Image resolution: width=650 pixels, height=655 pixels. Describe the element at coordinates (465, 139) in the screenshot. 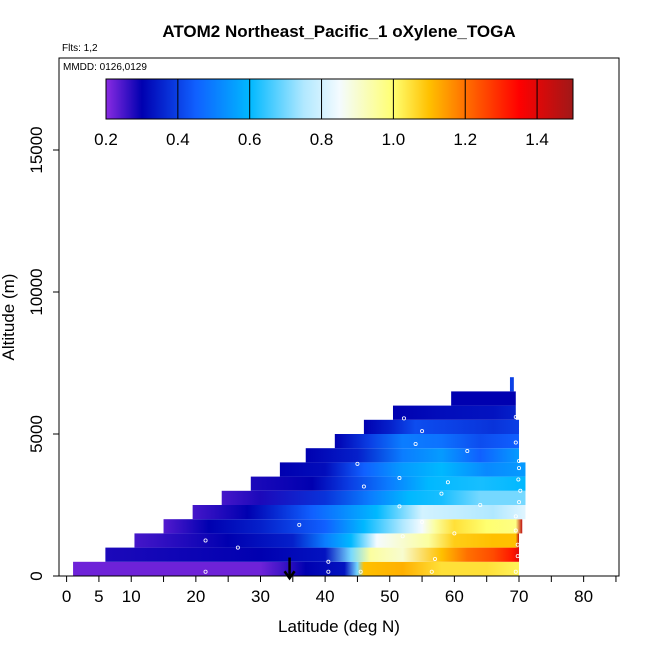

I see `colorbar-tick-label: 1.2` at that location.